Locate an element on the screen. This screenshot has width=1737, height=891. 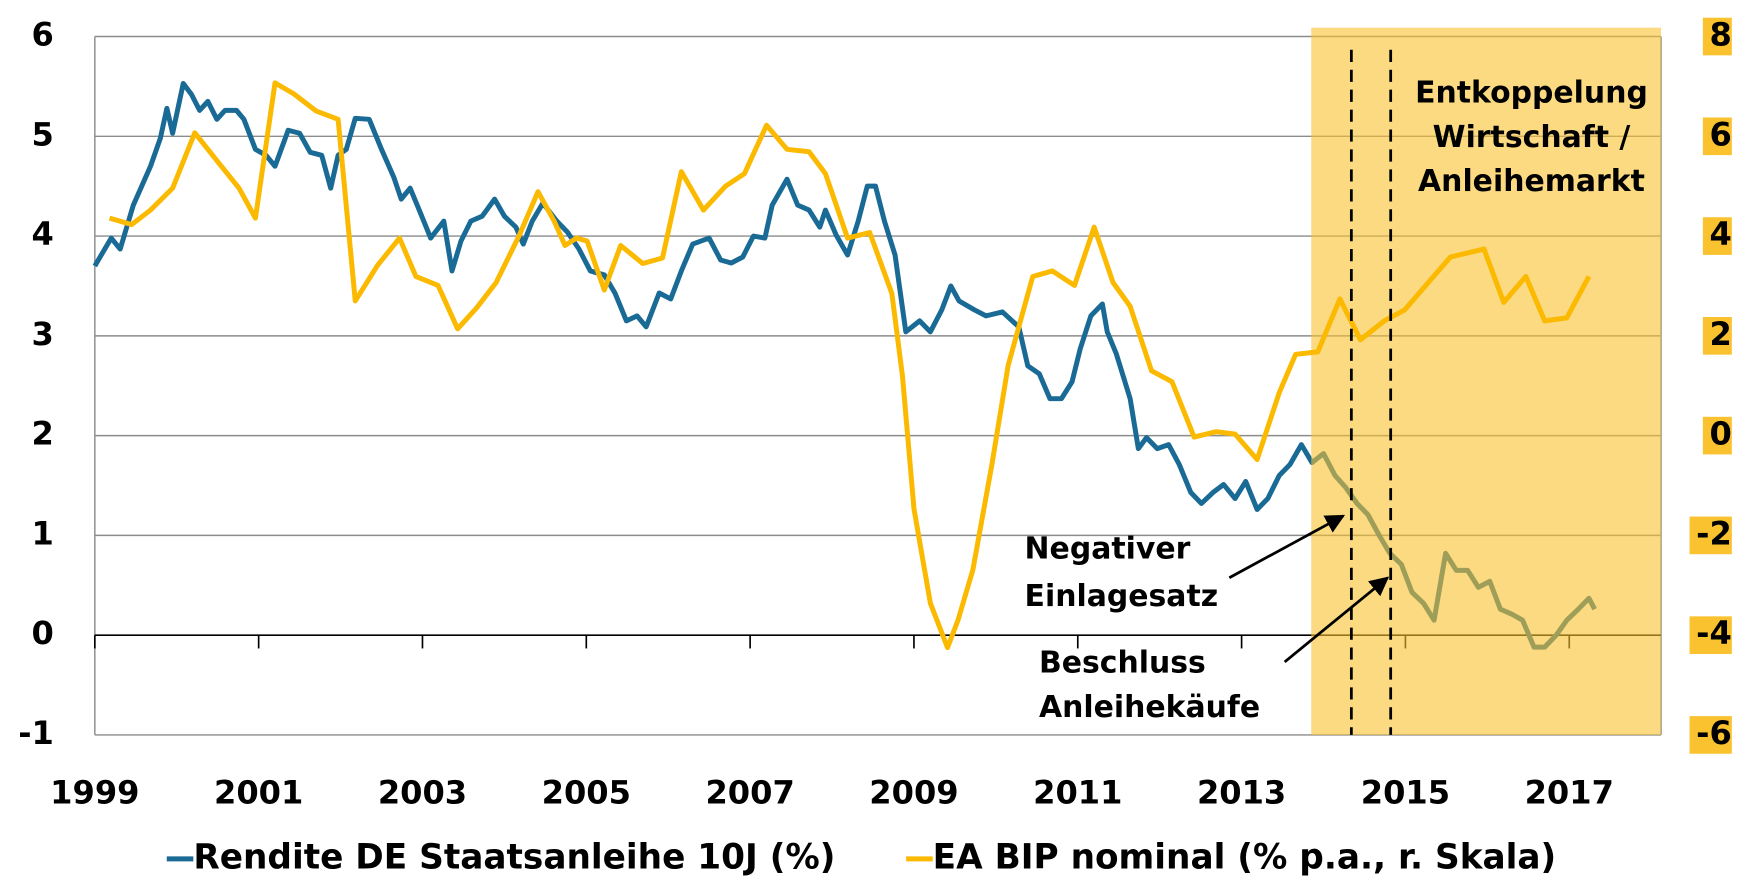
annotation-text: Anleihekäufe is located at coordinates (1149, 707).